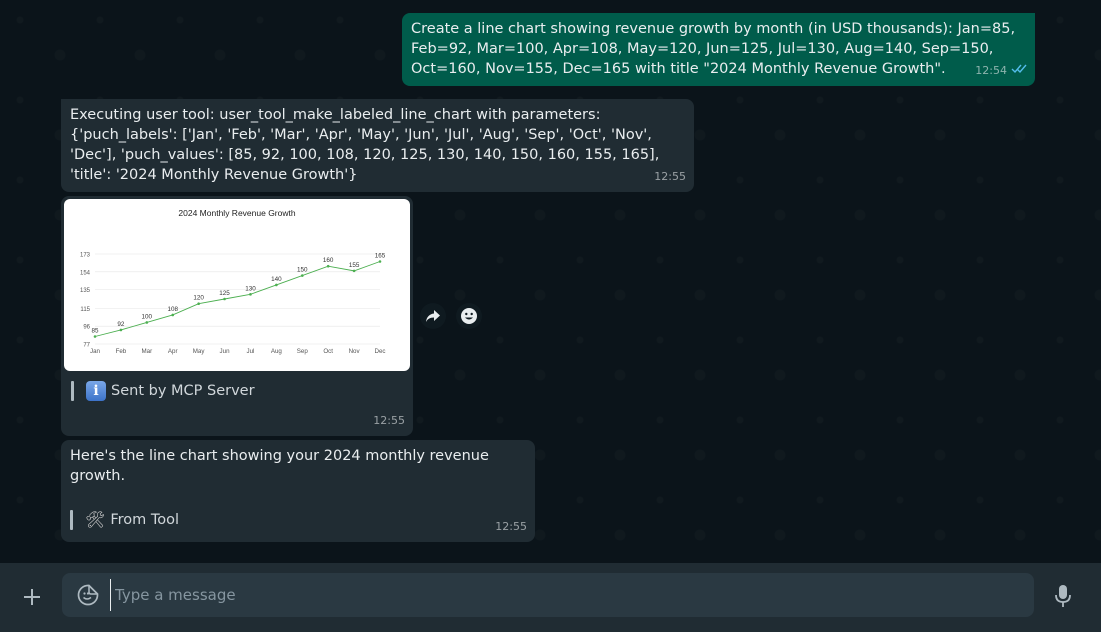  Describe the element at coordinates (298, 520) in the screenshot. I see `caption-row: 🛠 From Tool` at that location.